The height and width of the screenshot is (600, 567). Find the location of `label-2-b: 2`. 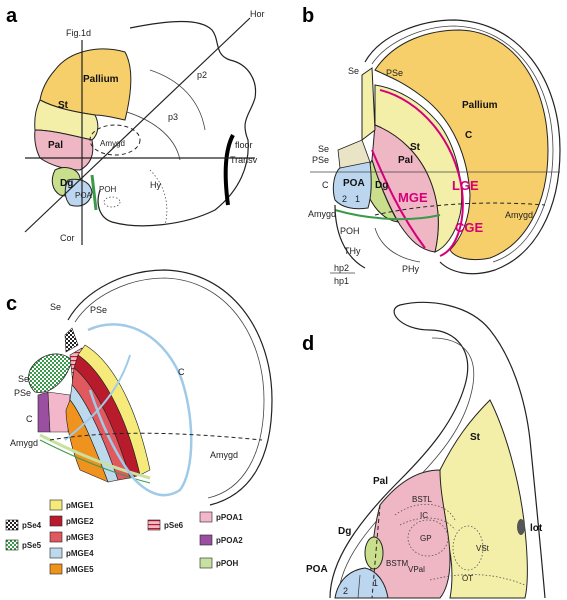

label-2-b: 2 is located at coordinates (344, 199).